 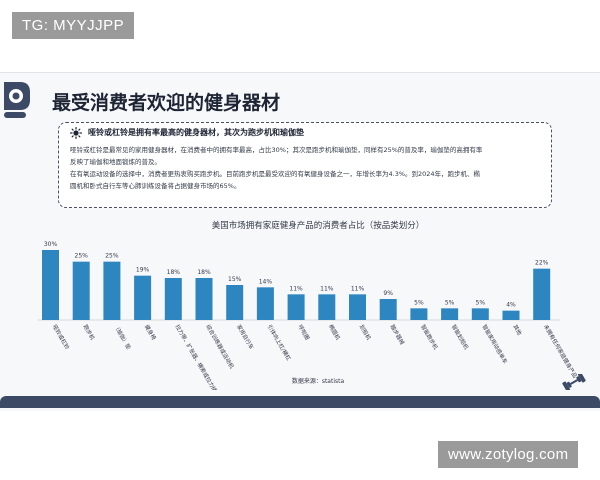 I want to click on bottom-right-watermark: www.zotylog.com, so click(x=508, y=454).